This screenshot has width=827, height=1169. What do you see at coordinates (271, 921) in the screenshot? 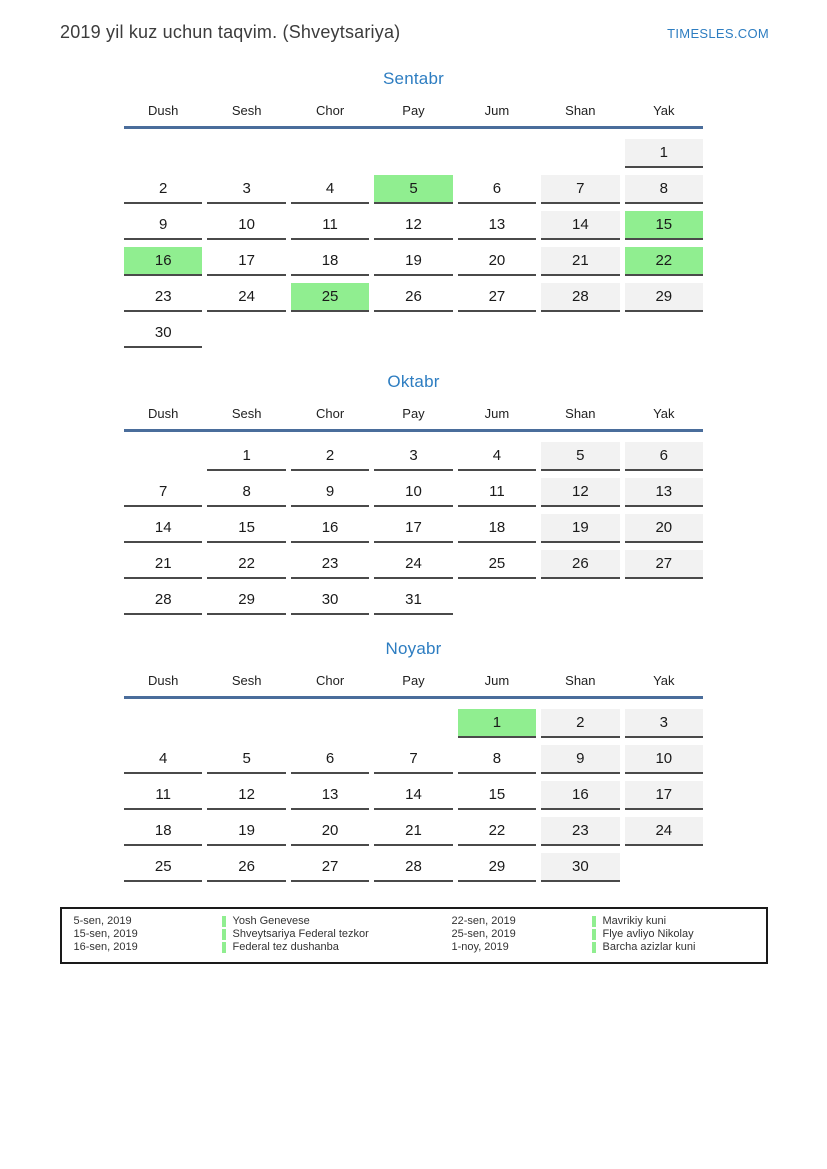
I see `legend-holiday-name: Yosh Genevese` at bounding box center [271, 921].